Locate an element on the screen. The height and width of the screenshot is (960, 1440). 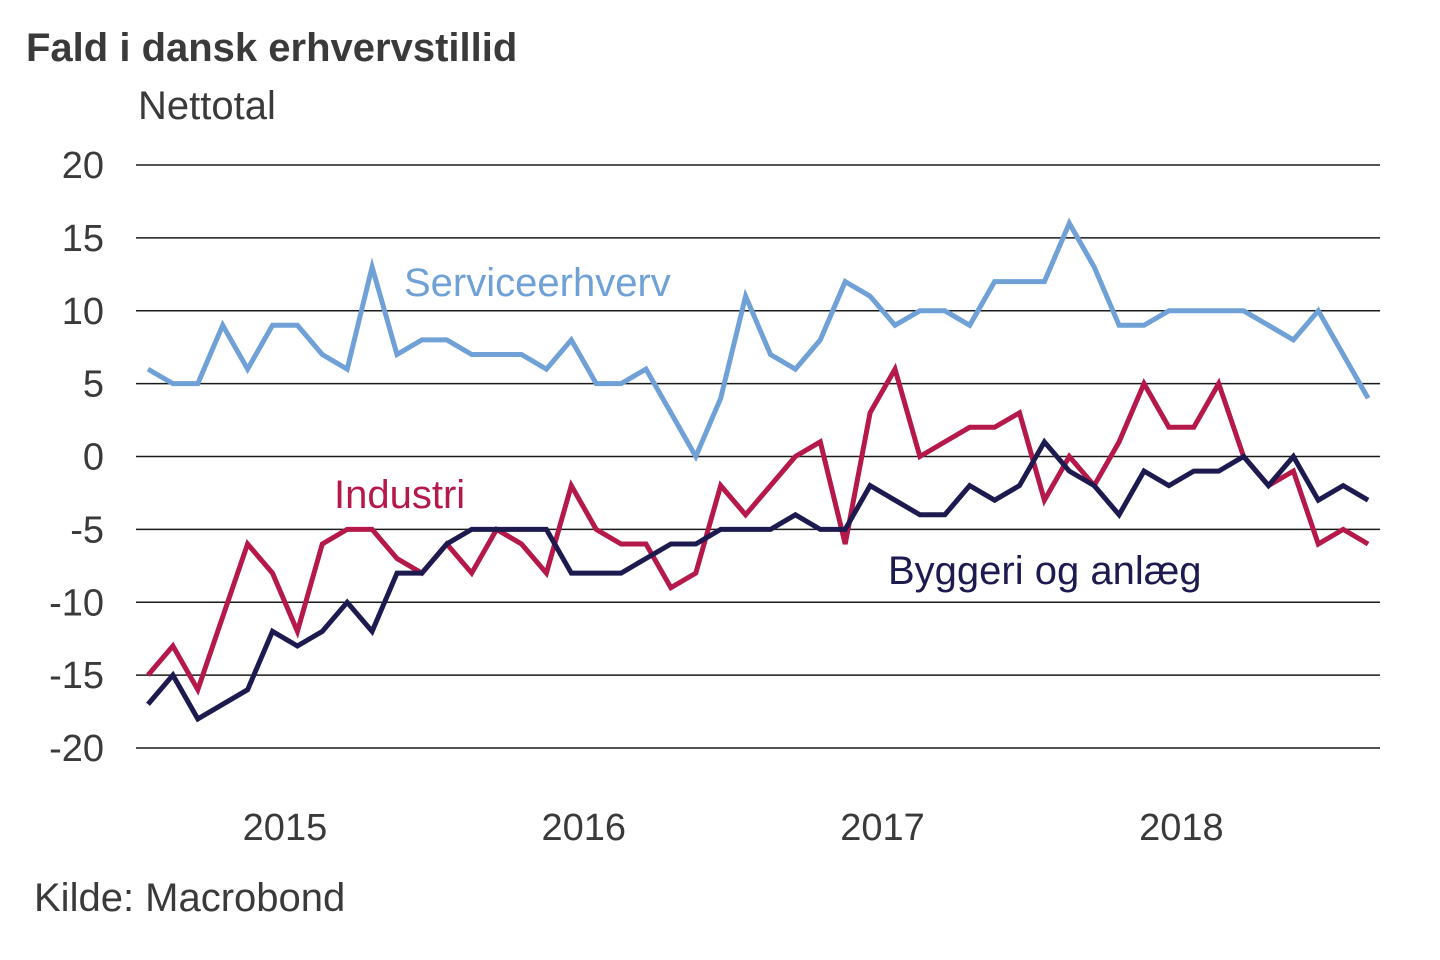
y-tick-label: 0 is located at coordinates (93, 458).